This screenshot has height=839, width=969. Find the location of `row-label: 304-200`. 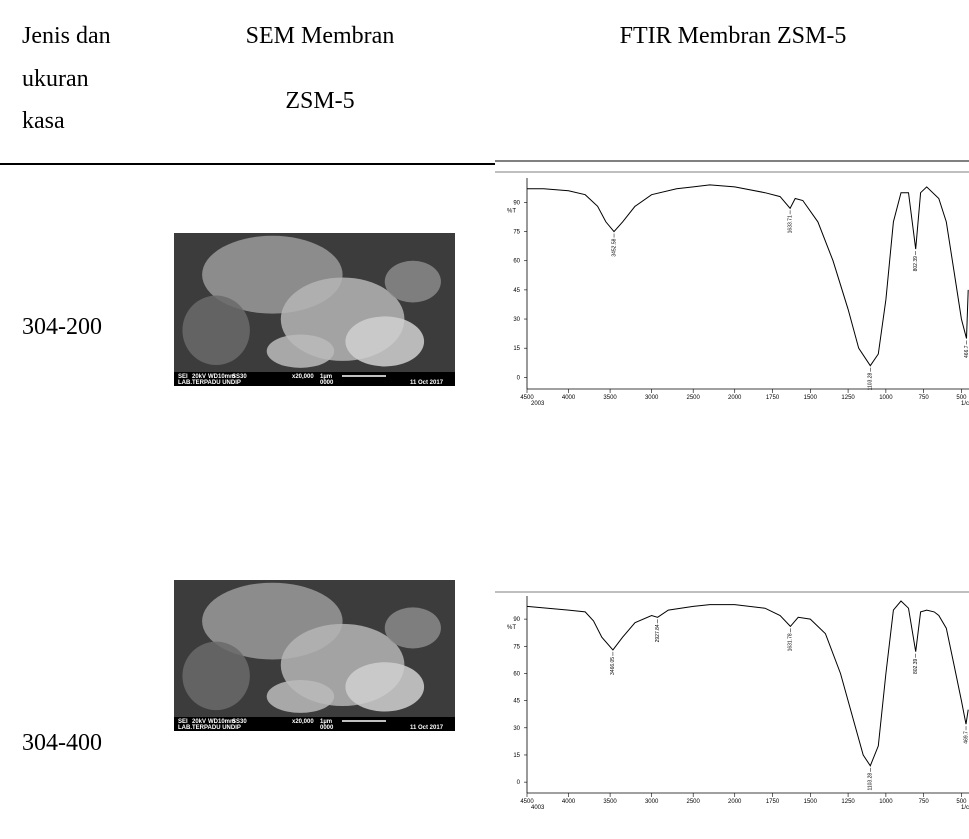

row-label: 304-200 is located at coordinates (62, 327).